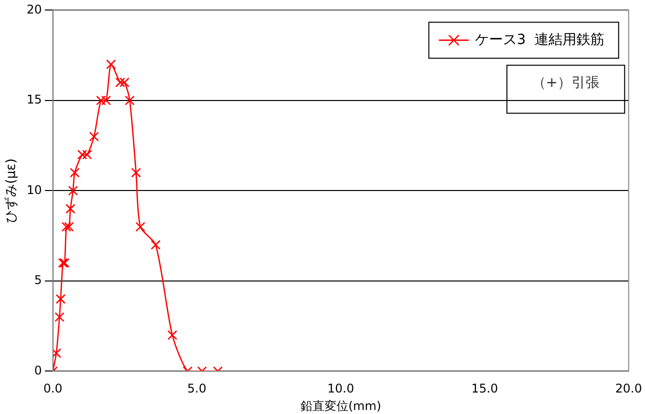 The image size is (645, 414). What do you see at coordinates (38, 280) in the screenshot?
I see `y-tick-label: 5` at bounding box center [38, 280].